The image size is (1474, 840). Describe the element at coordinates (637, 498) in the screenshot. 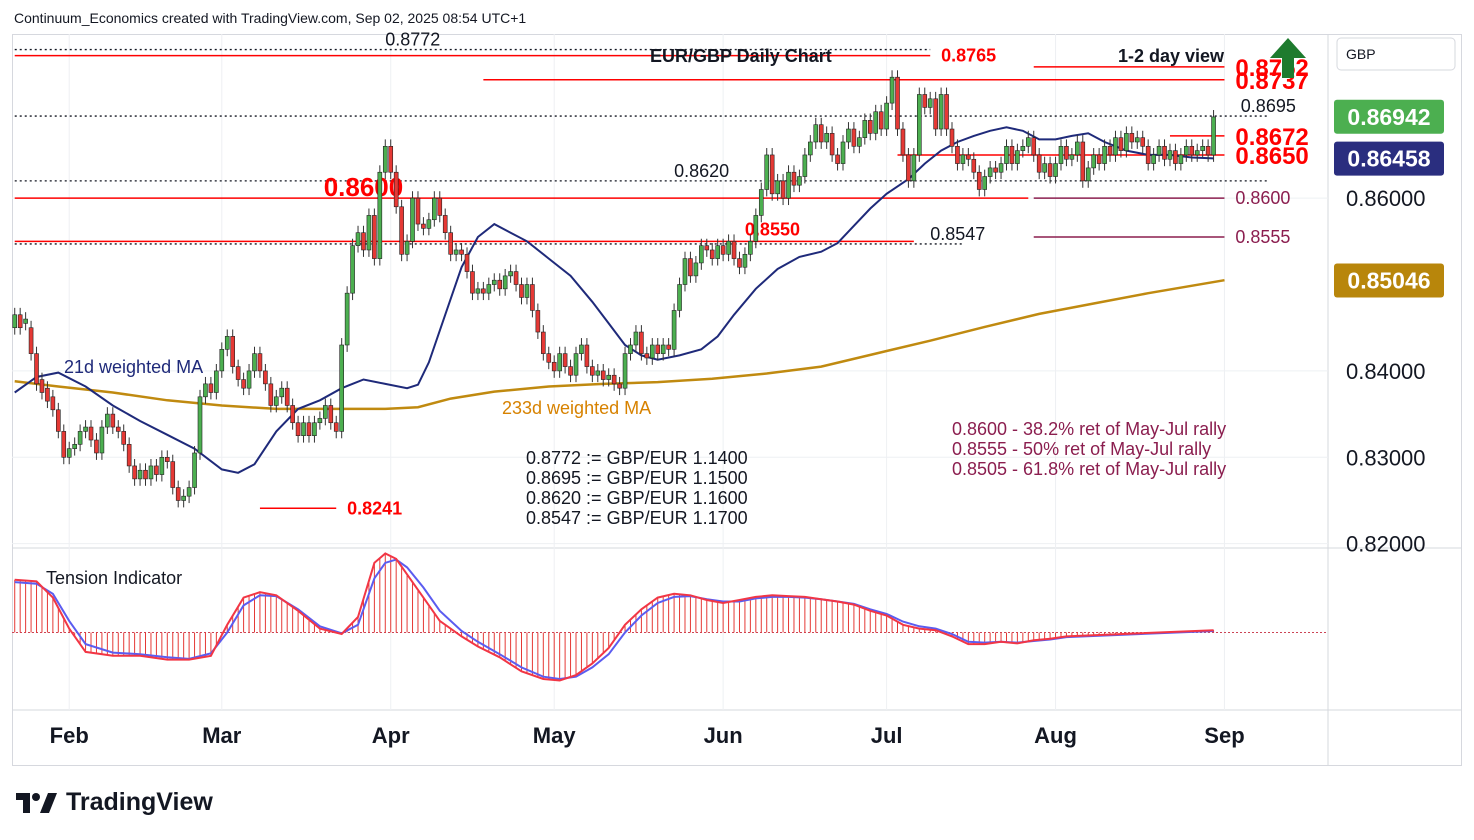

I see `gbp-eur-note: 0.8620 := GBP/EUR 1.1600` at that location.